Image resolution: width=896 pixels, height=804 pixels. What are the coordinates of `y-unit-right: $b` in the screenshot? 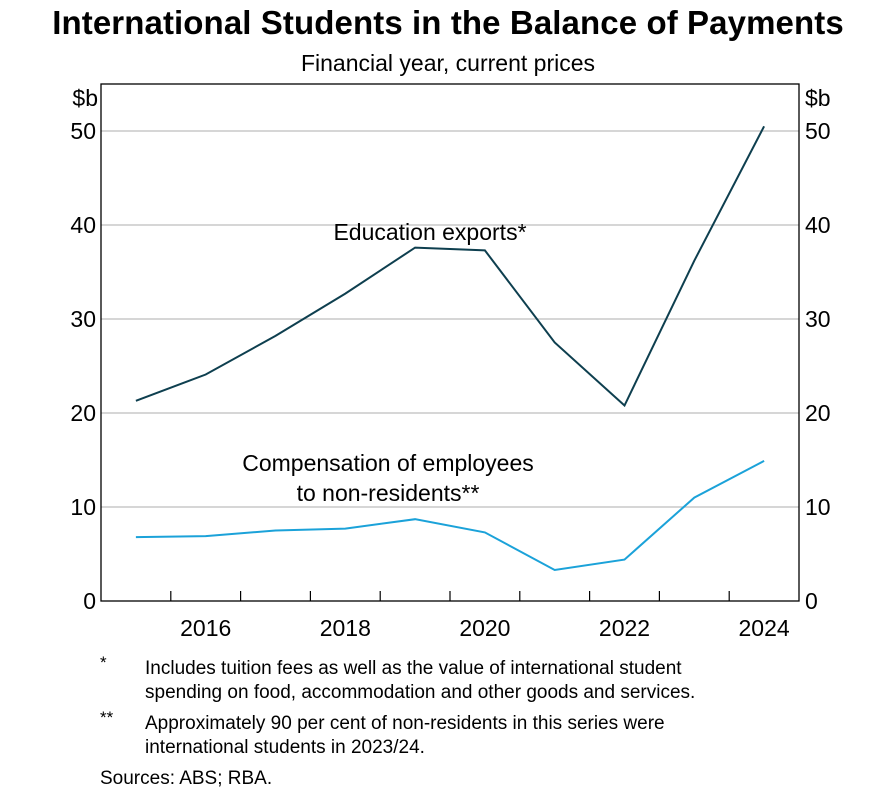 It's located at (818, 98).